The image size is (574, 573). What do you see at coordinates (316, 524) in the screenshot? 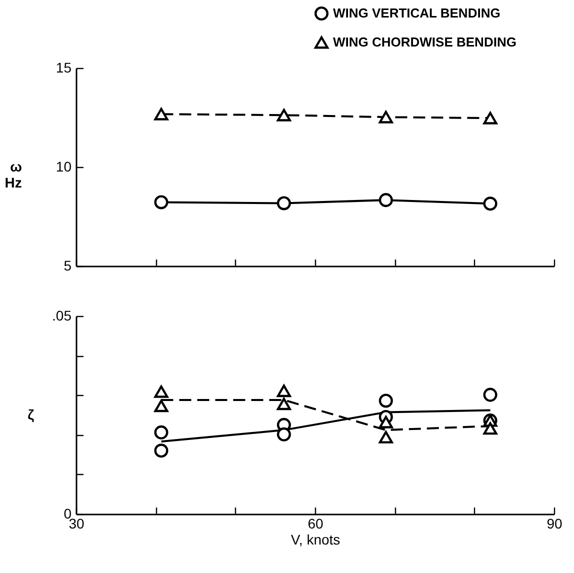
I see `x-tick-label: 60` at bounding box center [316, 524].